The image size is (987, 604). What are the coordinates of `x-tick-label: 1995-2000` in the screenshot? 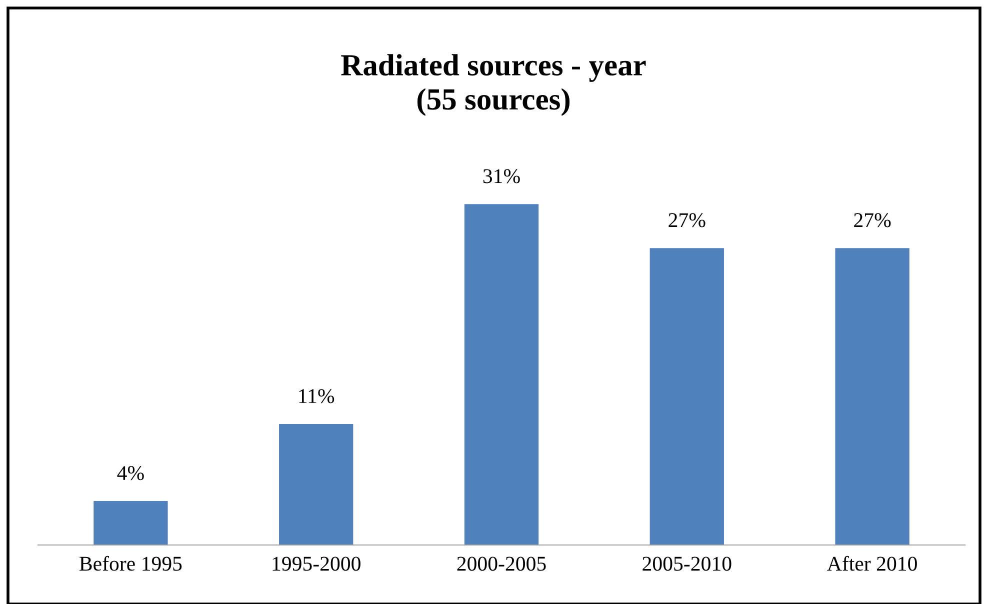 It's located at (316, 563).